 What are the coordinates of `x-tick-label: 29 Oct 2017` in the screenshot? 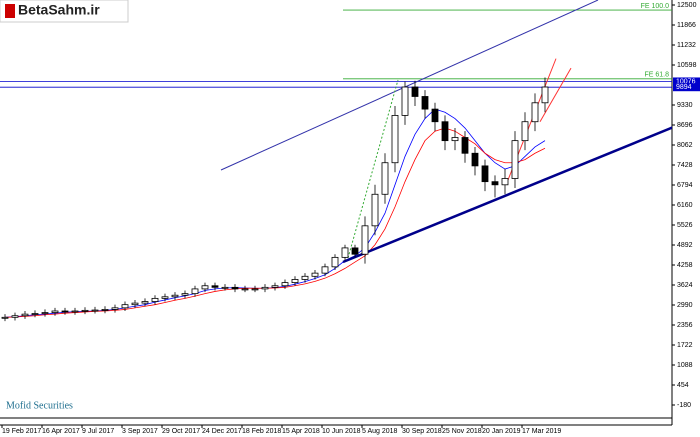 It's located at (181, 431).